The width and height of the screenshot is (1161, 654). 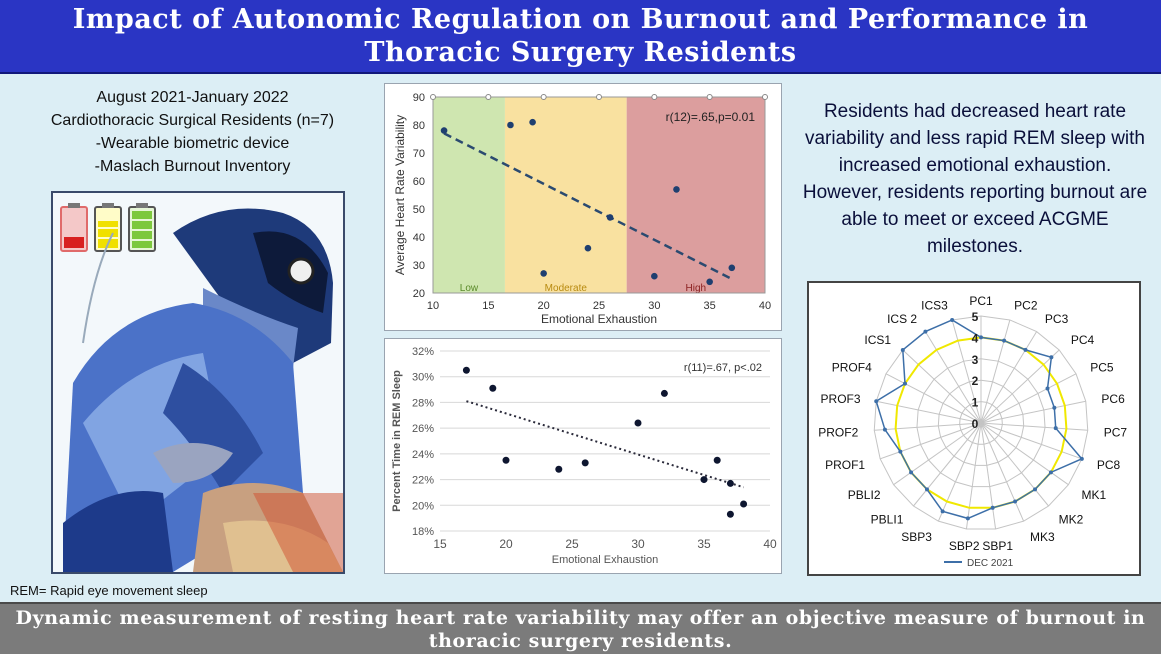 What do you see at coordinates (423, 532) in the screenshot?
I see `y-tick-label: 18%` at bounding box center [423, 532].